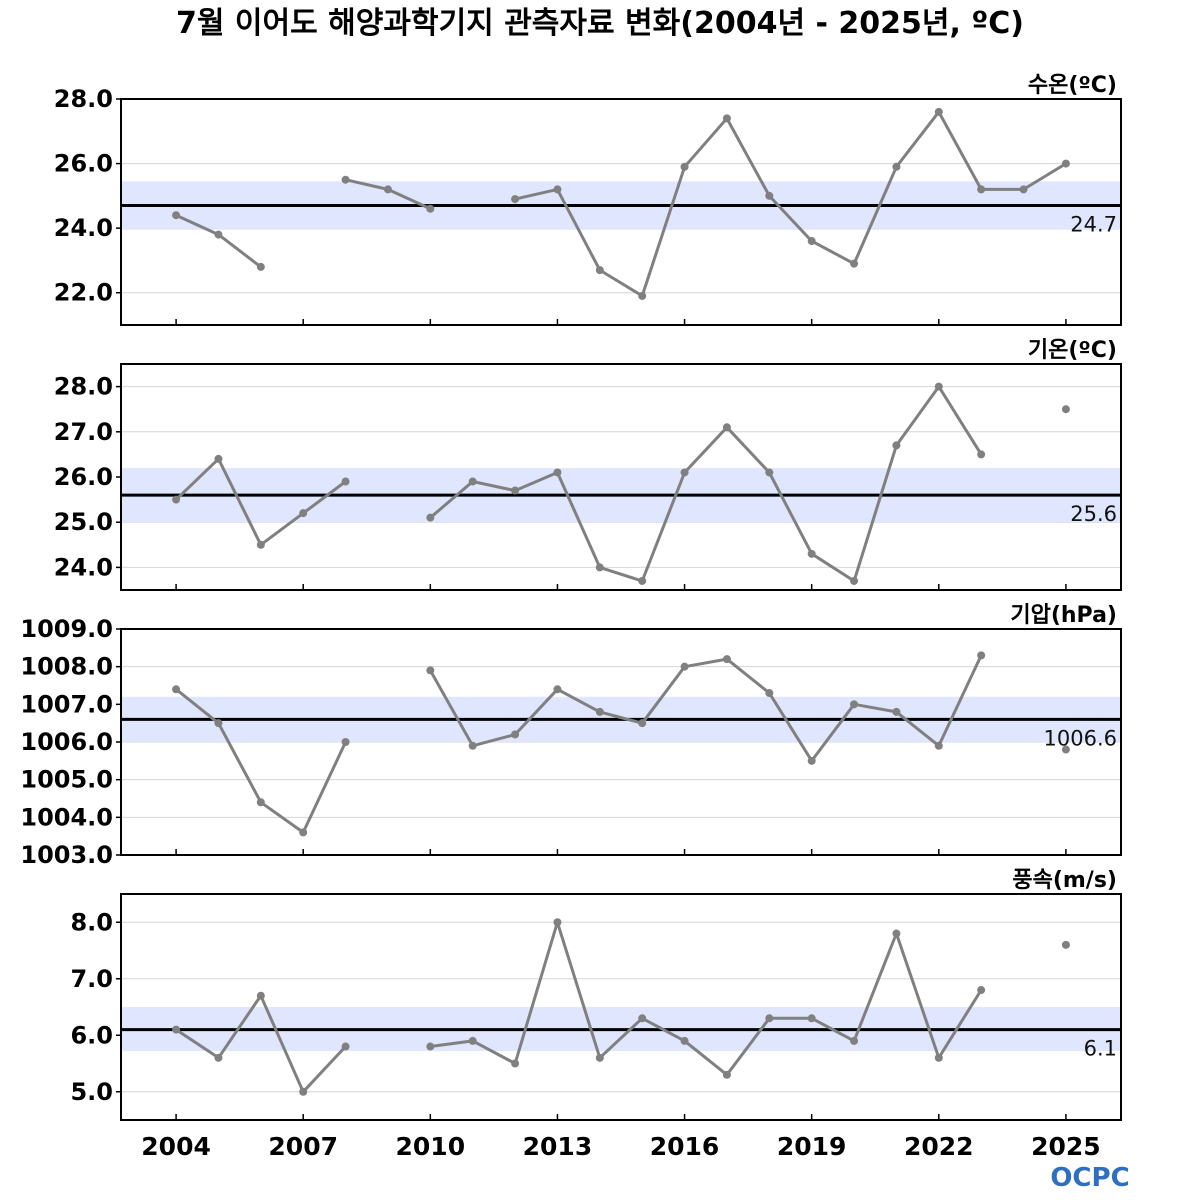 The width and height of the screenshot is (1200, 1200). What do you see at coordinates (66, 629) in the screenshot?
I see `y-tick-label: 1009.0` at bounding box center [66, 629].